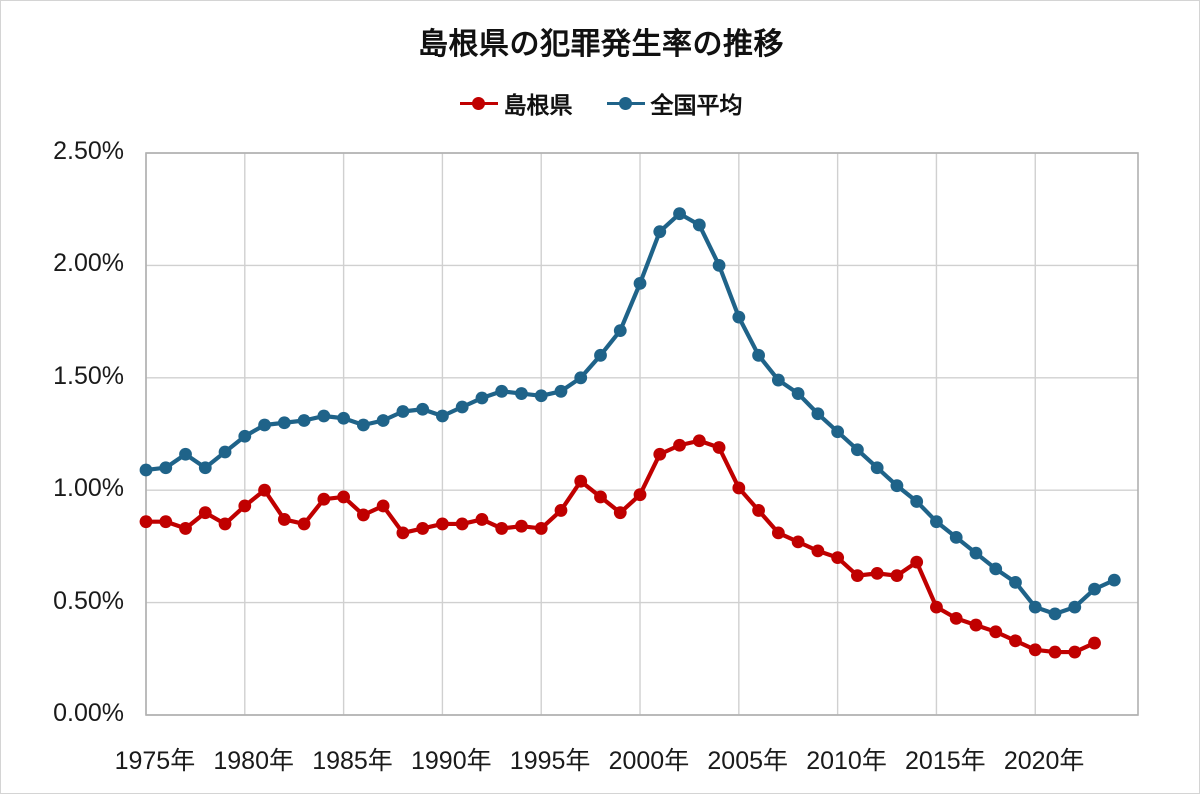 The width and height of the screenshot is (1200, 794). What do you see at coordinates (478, 103) in the screenshot?
I see `legend-marker-shimane-icon` at bounding box center [478, 103].